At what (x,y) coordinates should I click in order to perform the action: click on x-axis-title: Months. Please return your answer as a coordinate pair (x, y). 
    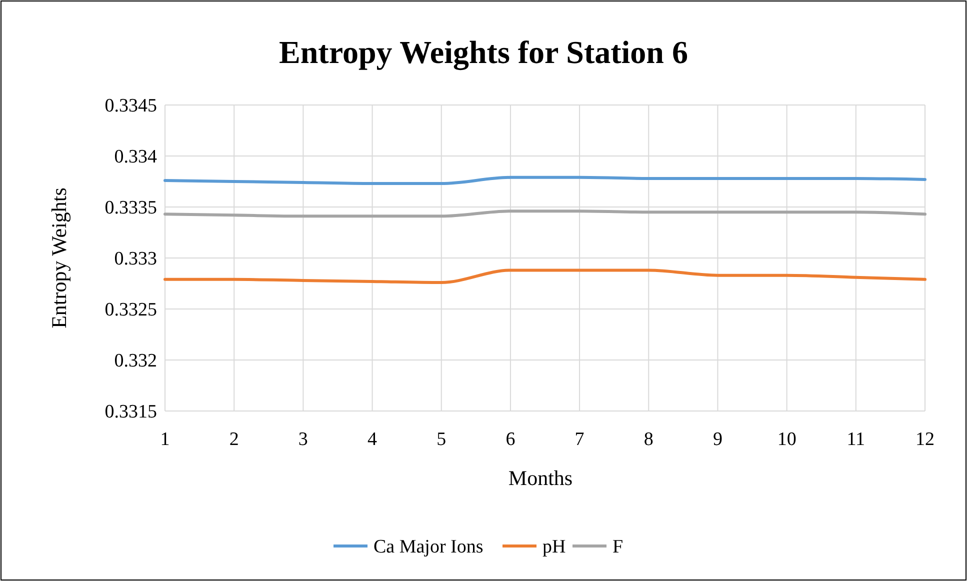
    Looking at the image, I should click on (540, 478).